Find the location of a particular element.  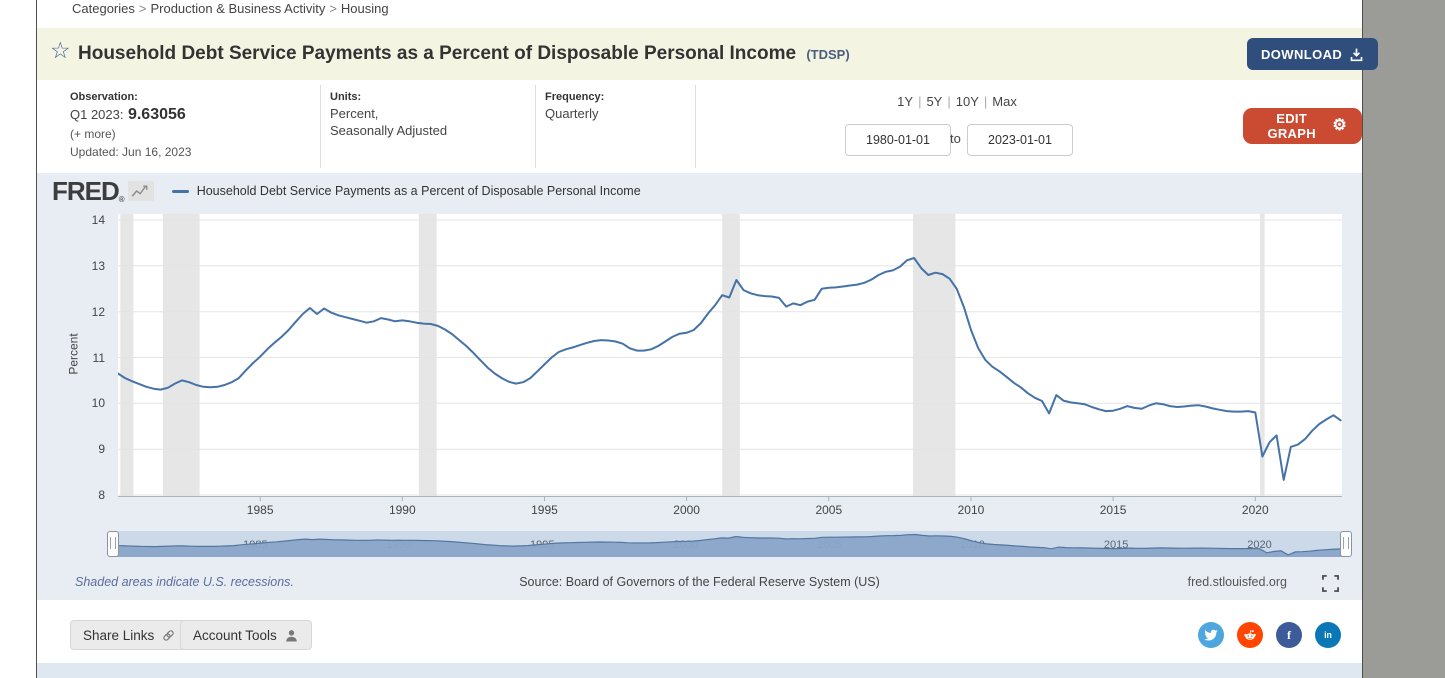

share-links-label: Share Links is located at coordinates (119, 635).